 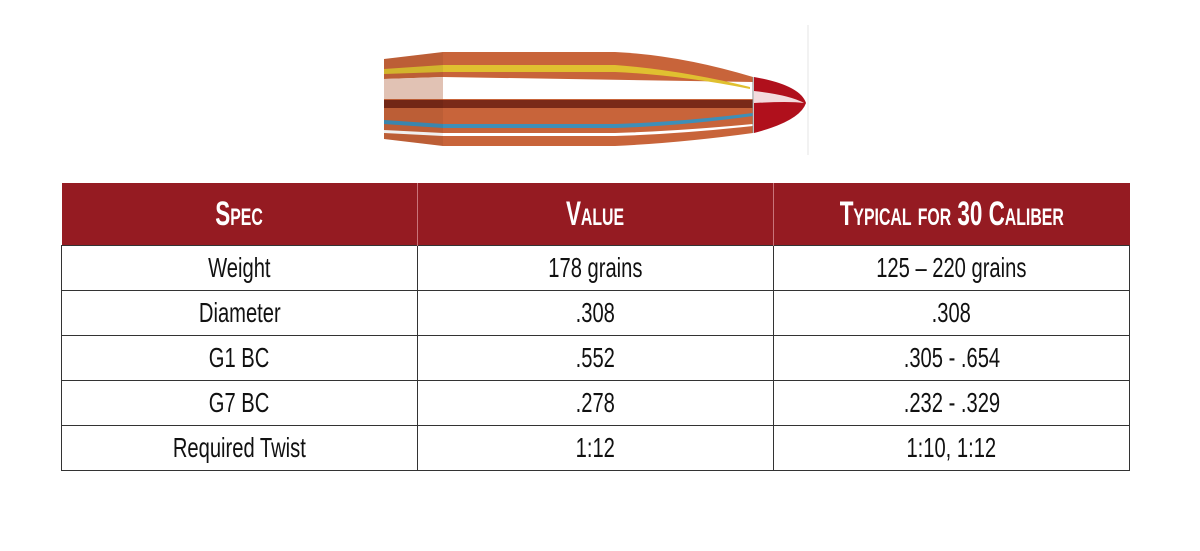 What do you see at coordinates (951, 403) in the screenshot?
I see `cell-typical: .232 - .329` at bounding box center [951, 403].